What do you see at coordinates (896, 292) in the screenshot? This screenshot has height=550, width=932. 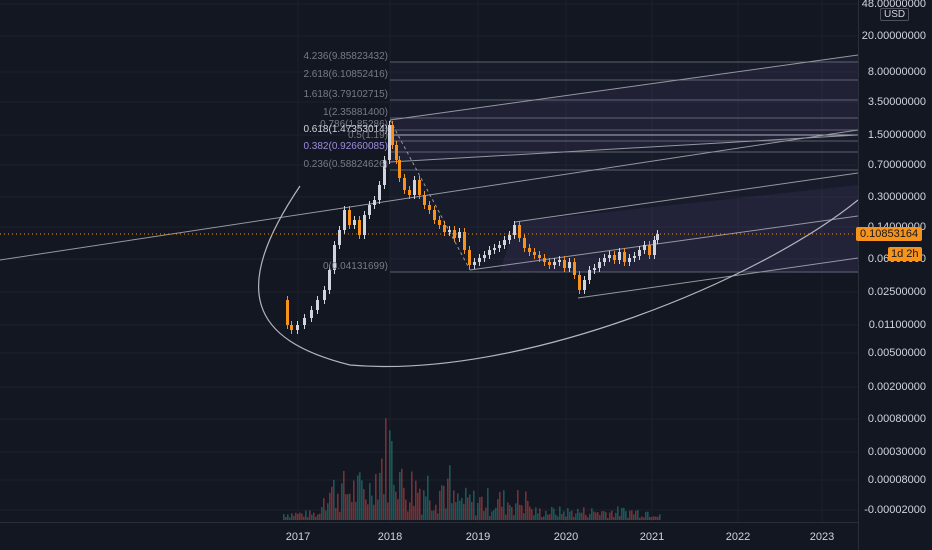 I see `price-tick: 0.02500000` at bounding box center [896, 292].